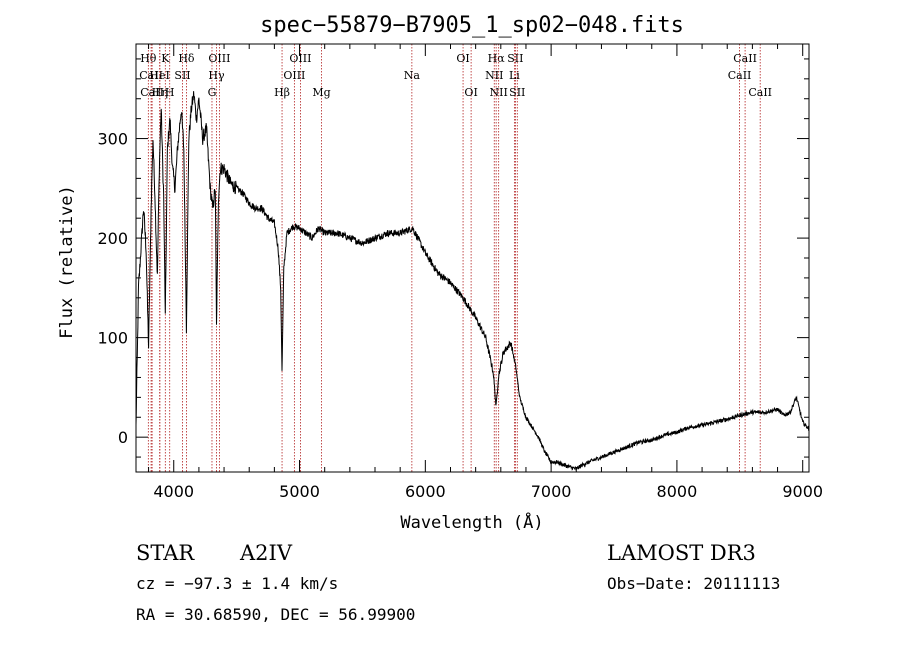 This screenshot has height=649, width=900. Describe the element at coordinates (148, 58) in the screenshot. I see `spectral-line-label: Hθ` at that location.